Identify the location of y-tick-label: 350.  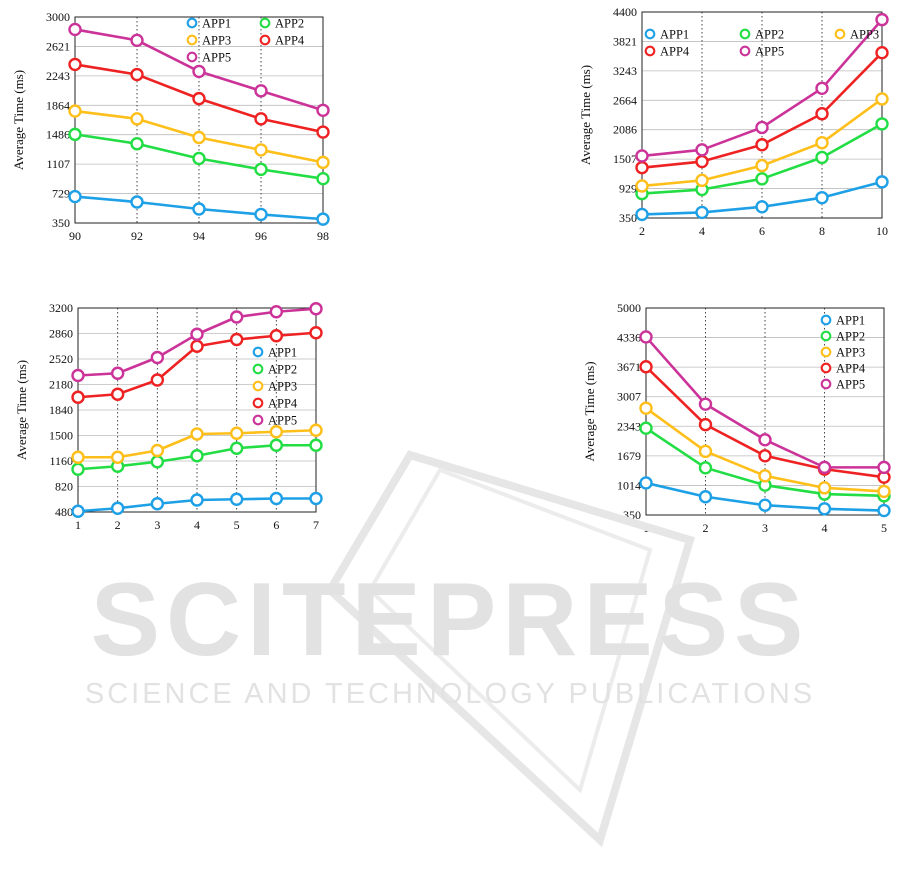
(632, 515).